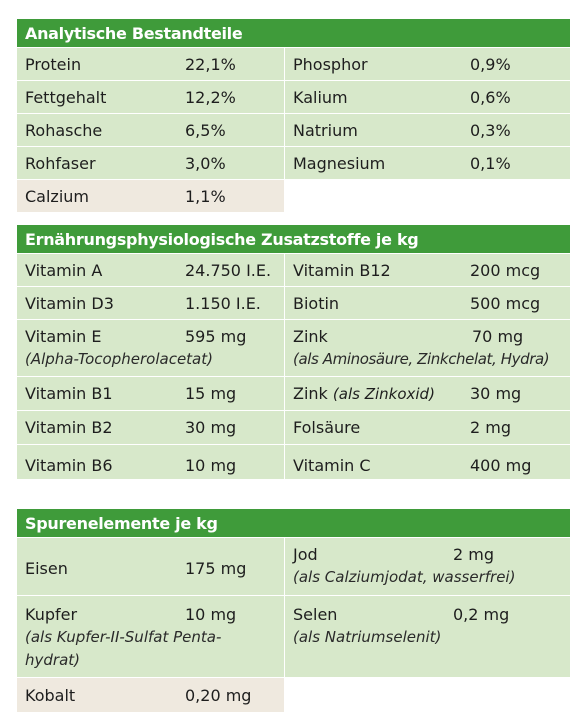 The width and height of the screenshot is (578, 716). Describe the element at coordinates (150, 130) in the screenshot. I see `cell: Rohasche 6,5%` at that location.